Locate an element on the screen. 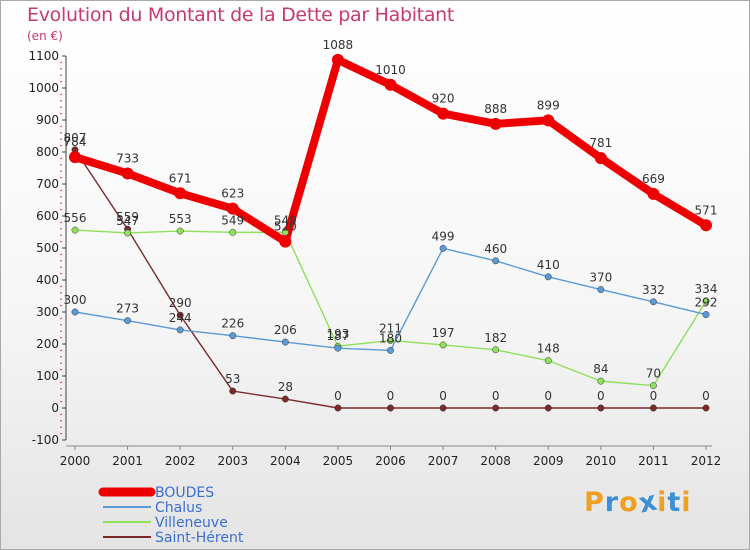  y-tick-label: 1000 is located at coordinates (43, 88).